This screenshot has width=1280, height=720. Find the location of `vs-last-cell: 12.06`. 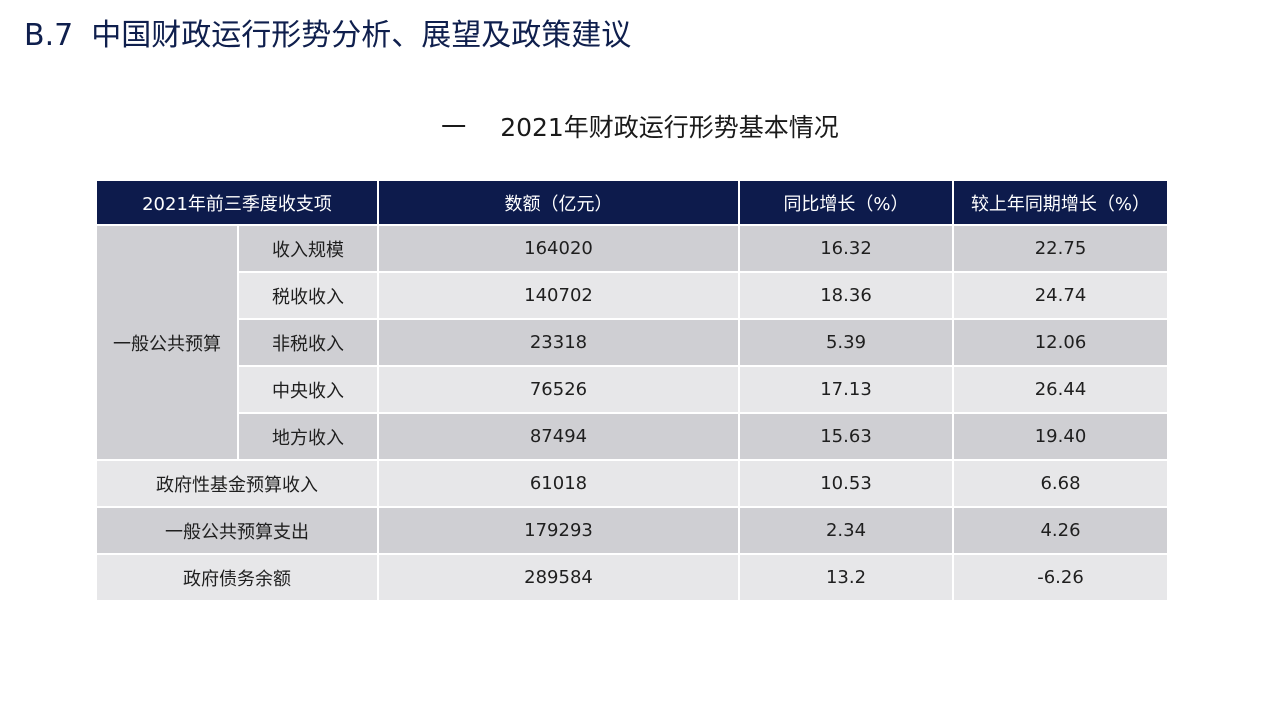

vs-last-cell: 12.06 is located at coordinates (1060, 342).